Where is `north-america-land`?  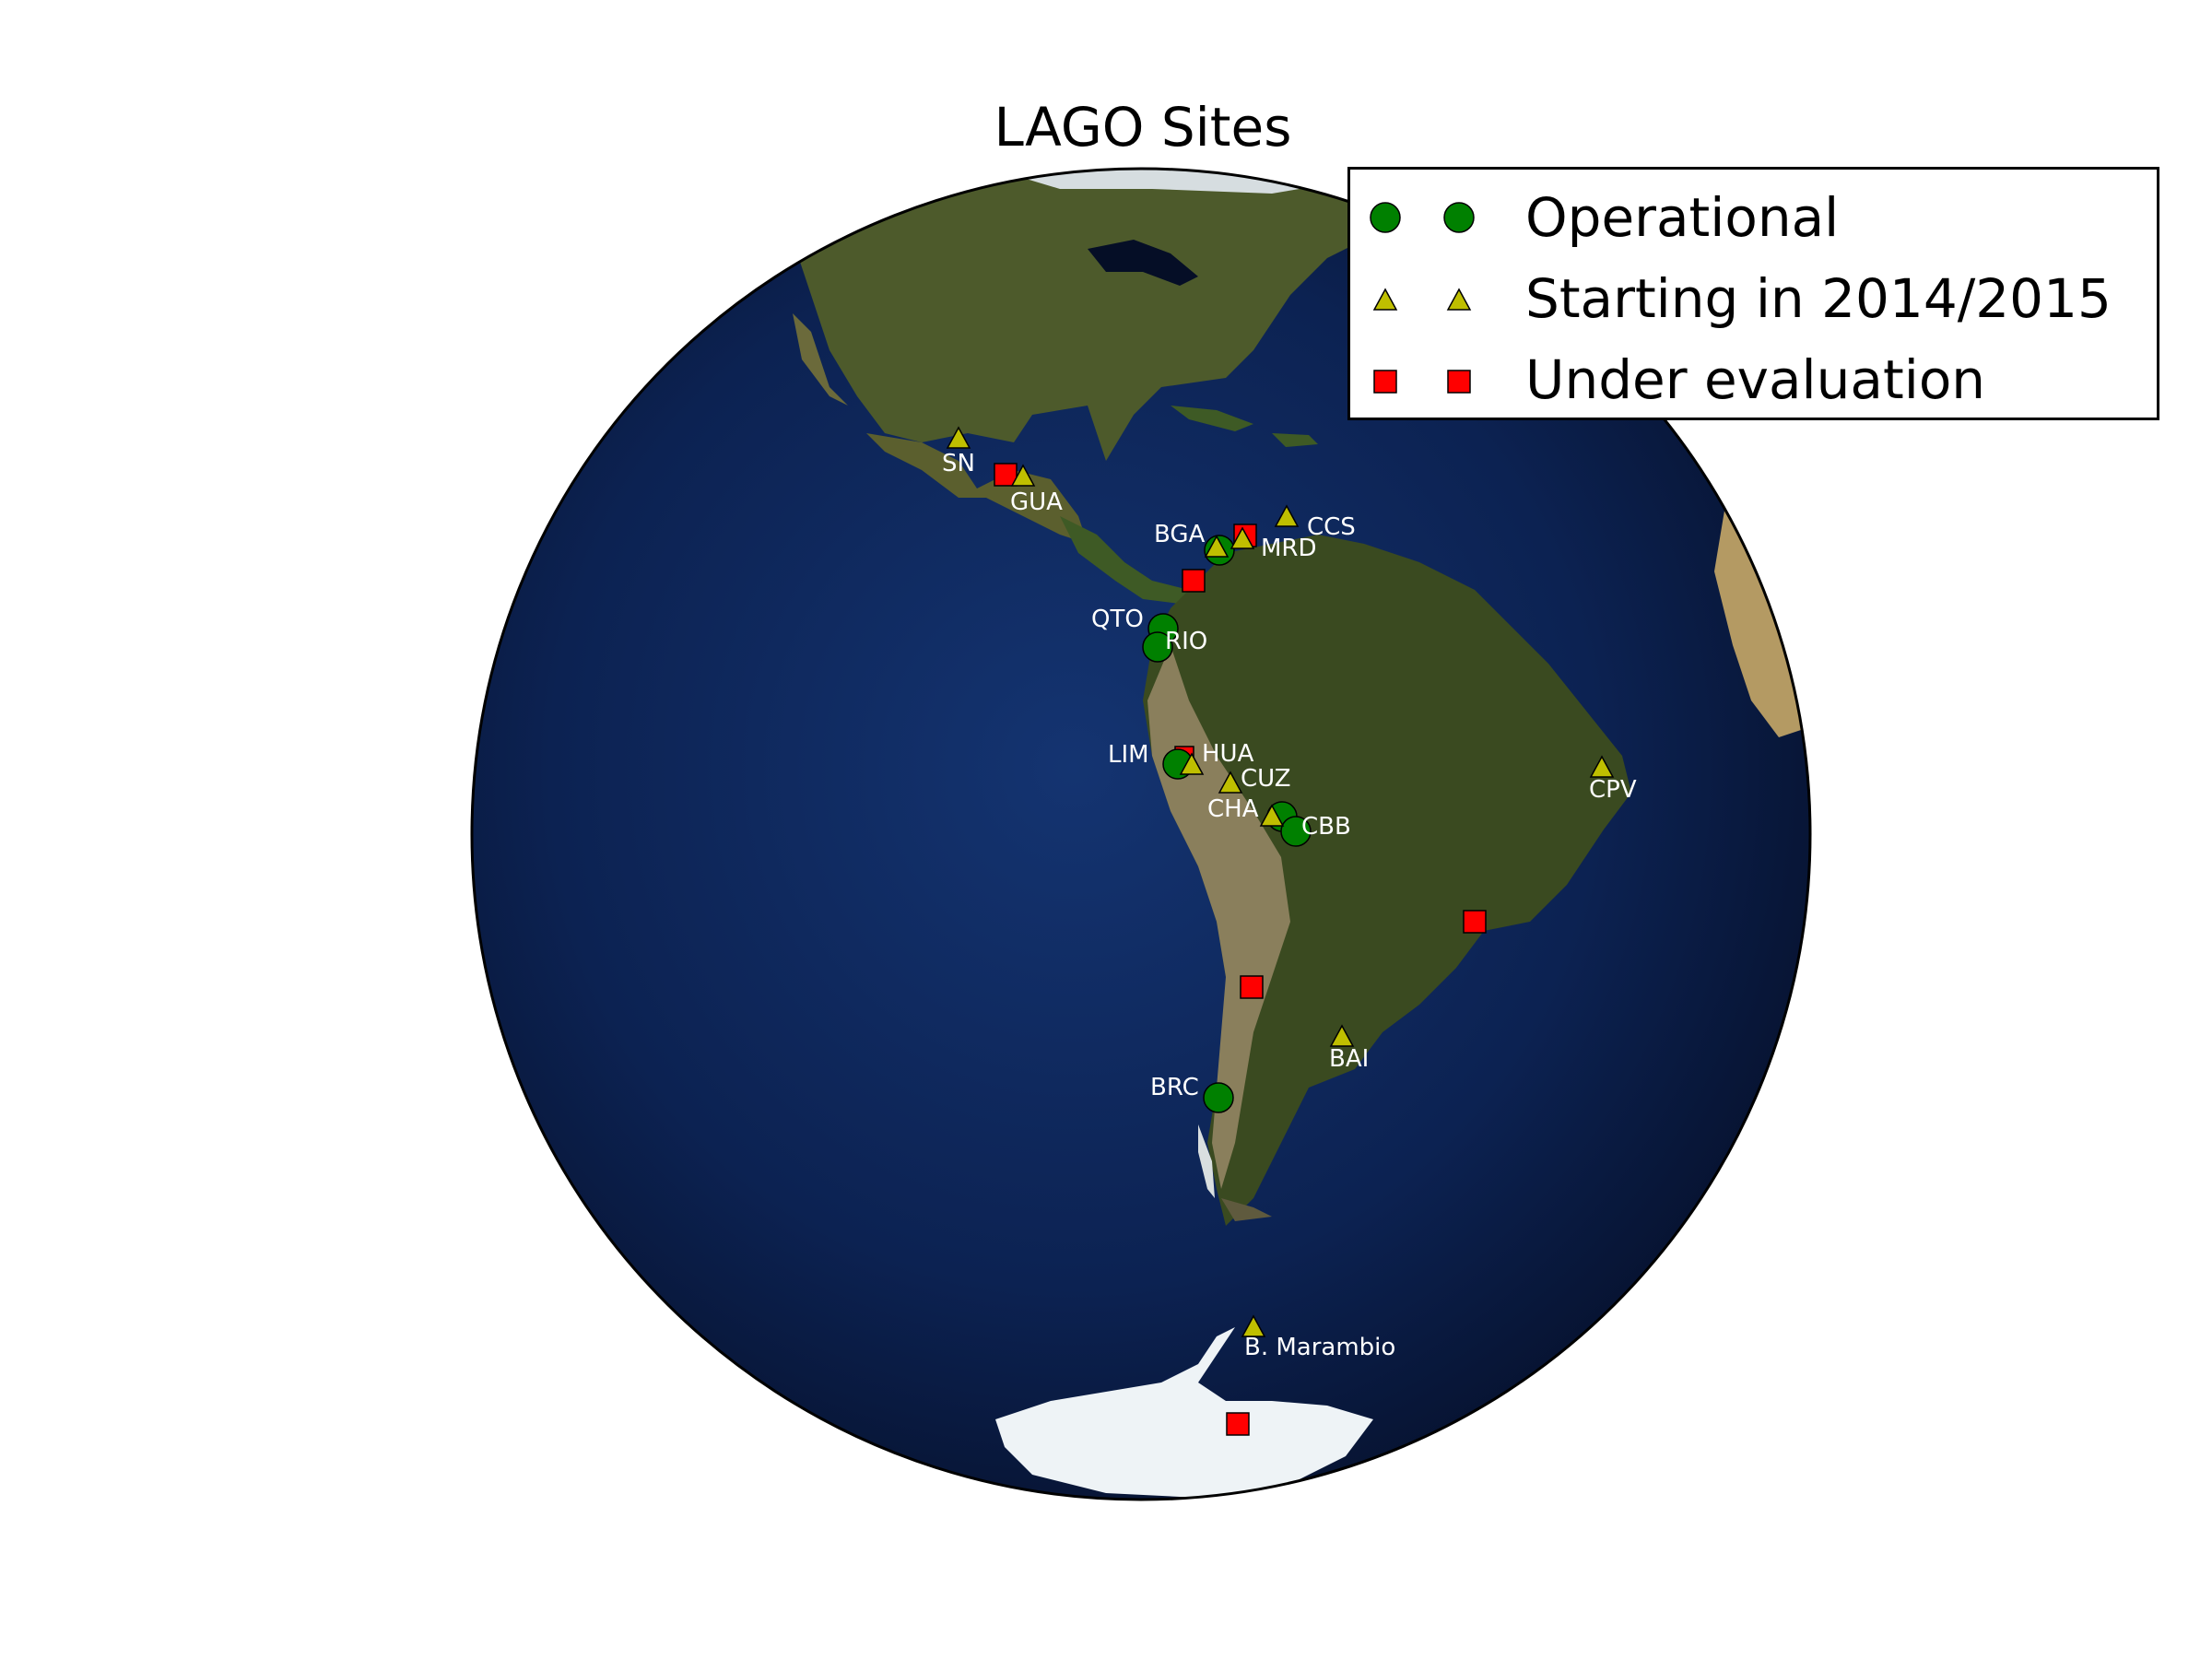
north-america-land is located at coordinates (1097, 318).